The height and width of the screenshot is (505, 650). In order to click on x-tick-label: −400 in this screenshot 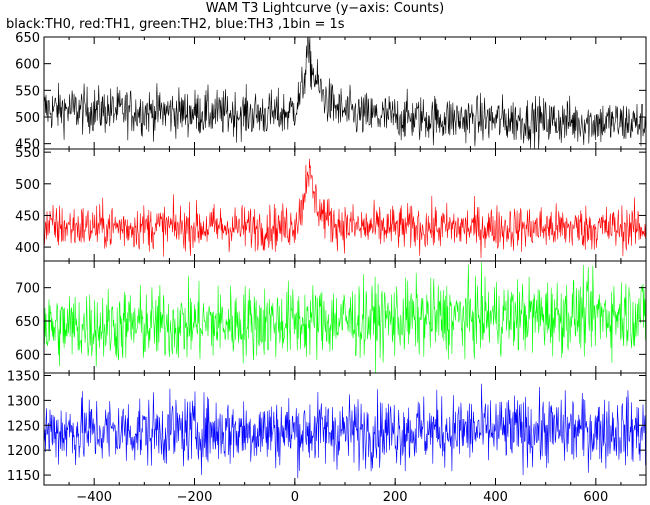, I will do `click(94, 497)`.